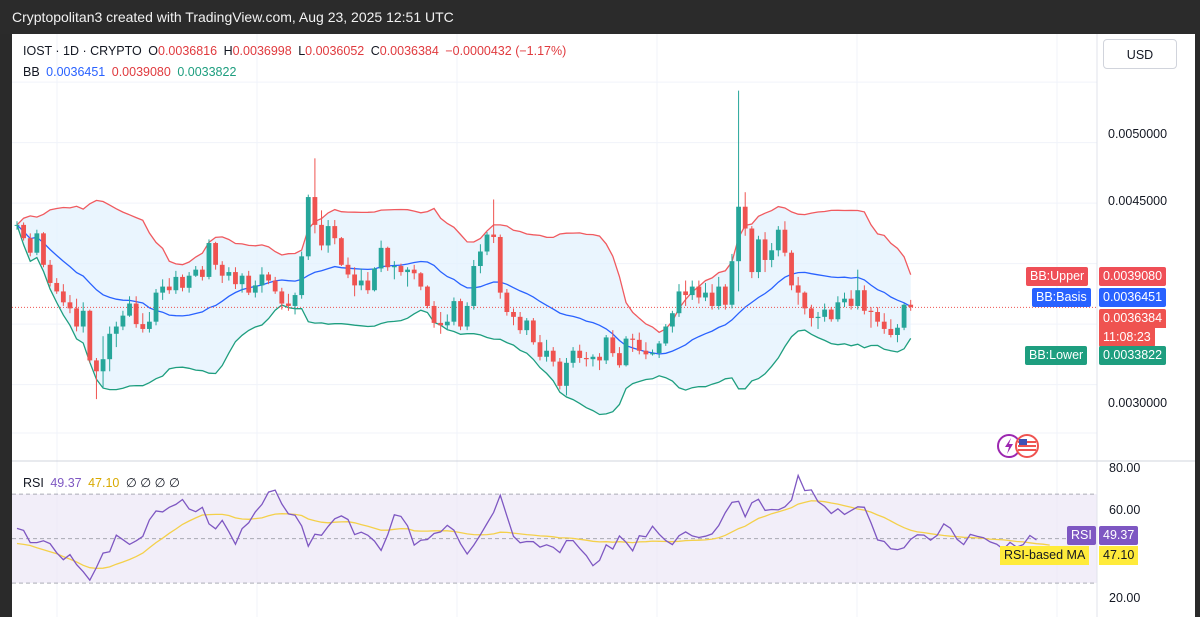 This screenshot has width=1200, height=617. Describe the element at coordinates (153, 51) in the screenshot. I see `open-label: O` at that location.